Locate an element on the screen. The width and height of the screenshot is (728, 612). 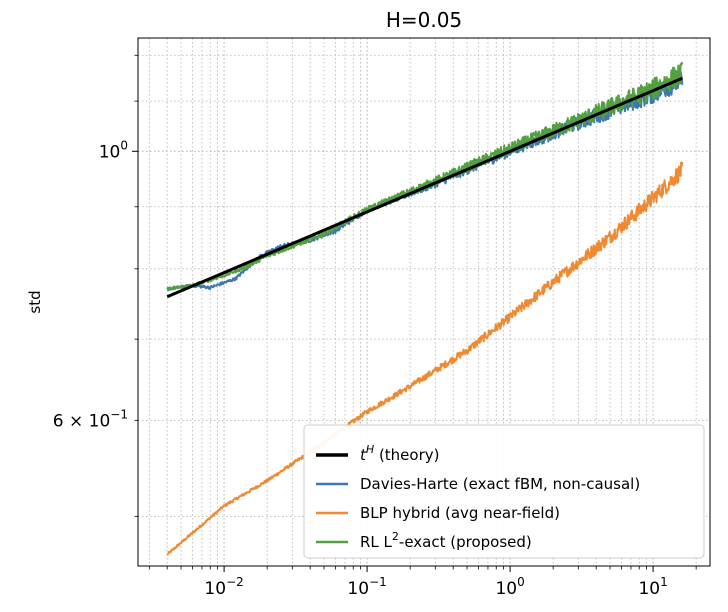
legend-box is located at coordinates (504, 491).